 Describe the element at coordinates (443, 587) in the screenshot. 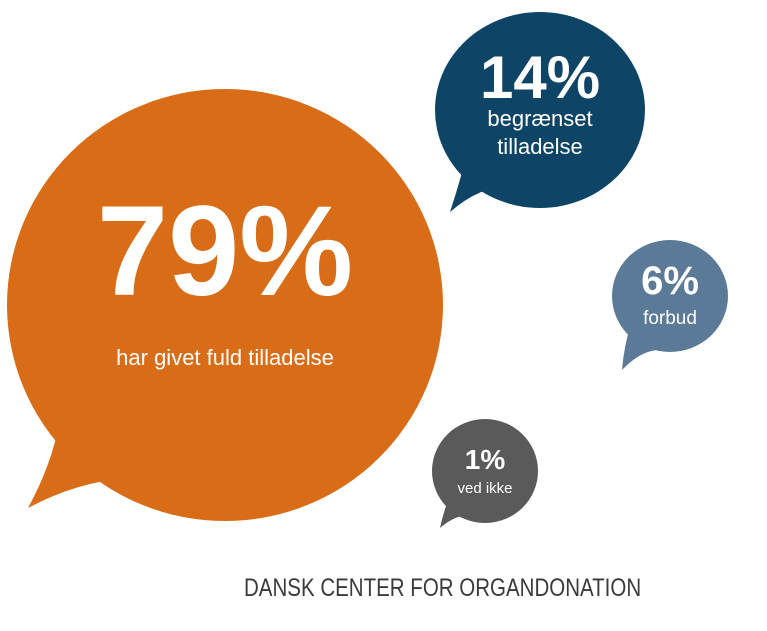

I see `logo-text: DANSK CENTER FOR ORGANDONATION` at that location.